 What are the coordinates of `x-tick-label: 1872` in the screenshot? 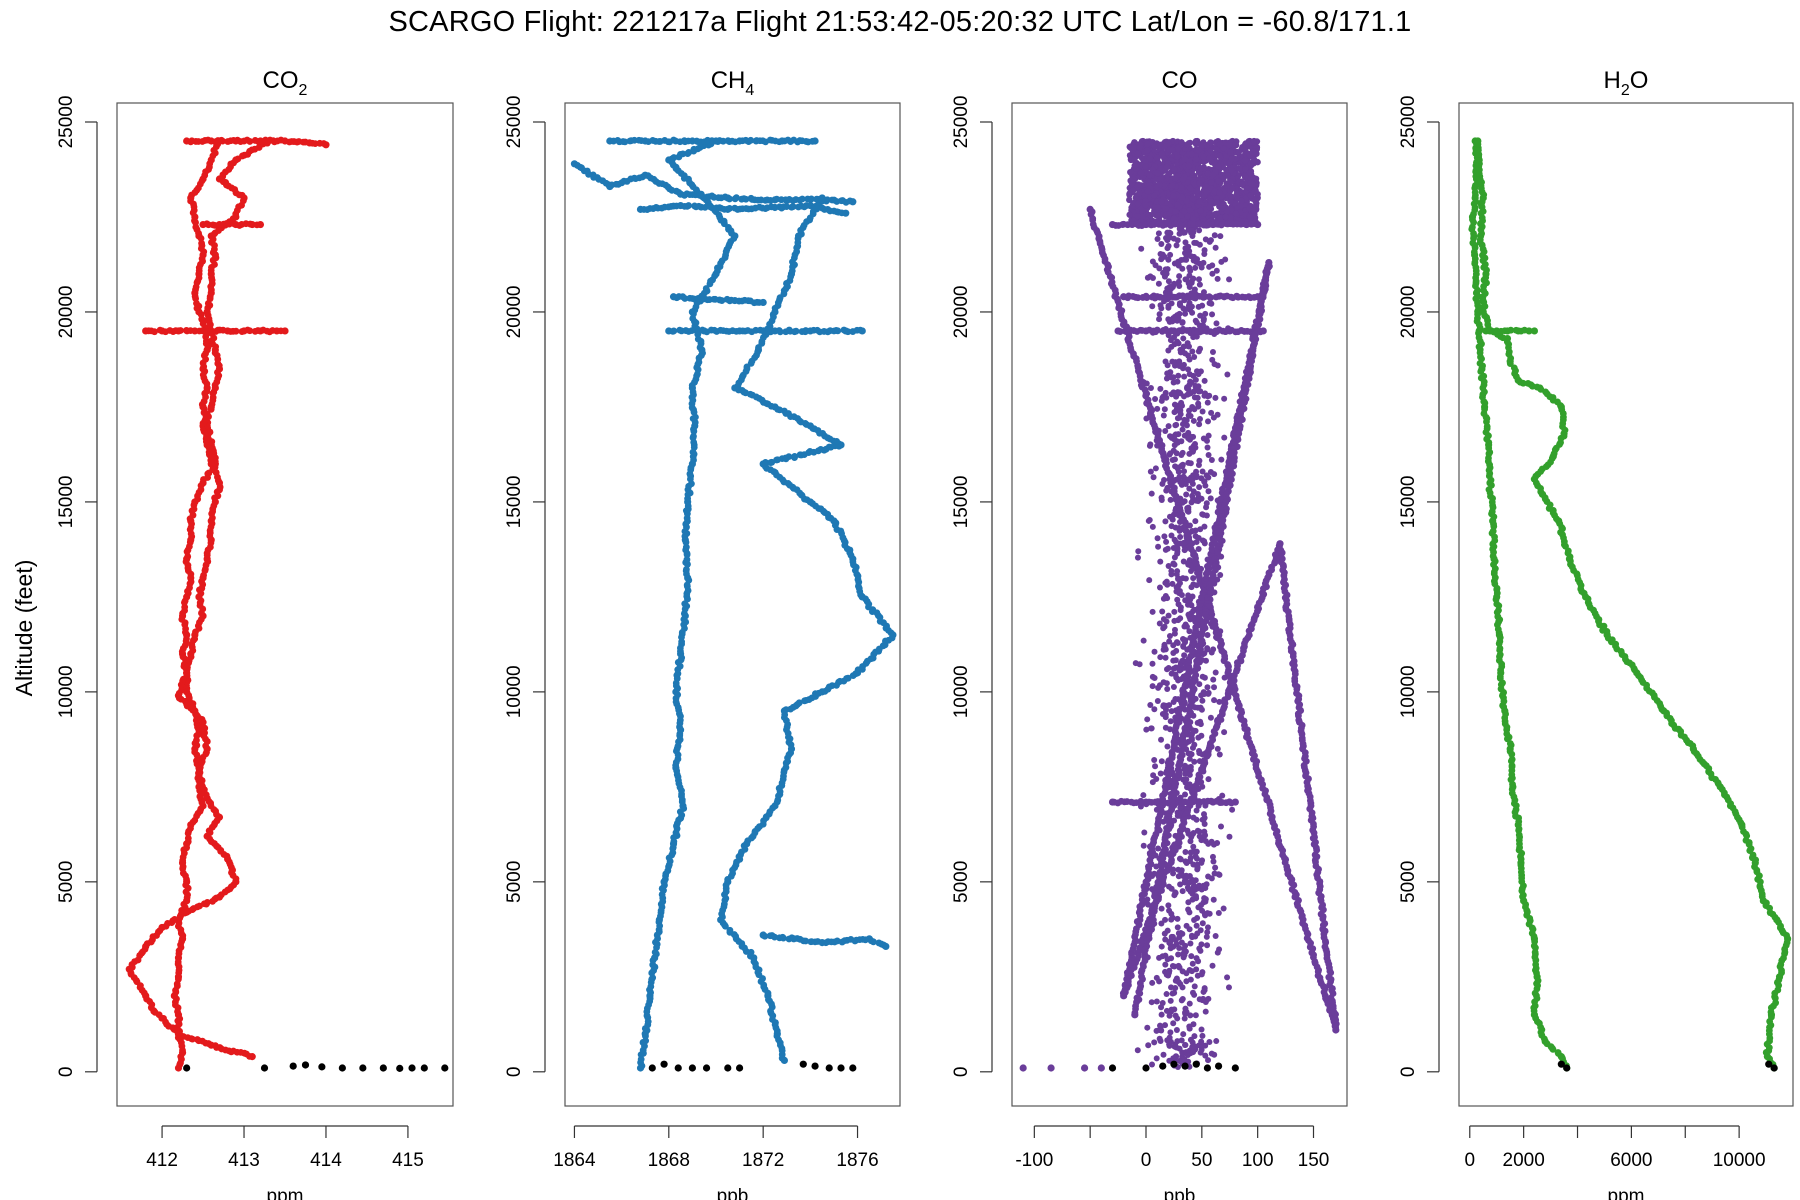 It's located at (763, 1160).